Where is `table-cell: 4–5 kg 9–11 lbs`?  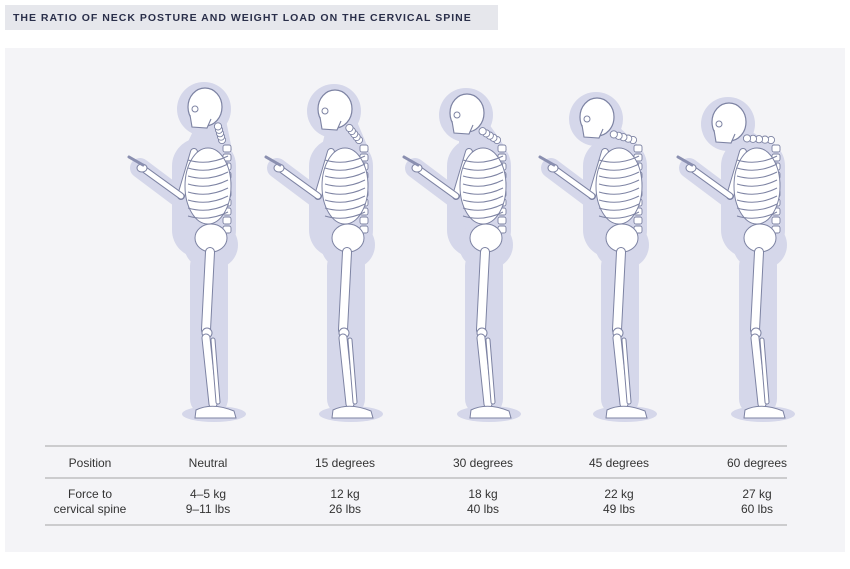
table-cell: 4–5 kg 9–11 lbs is located at coordinates (208, 501).